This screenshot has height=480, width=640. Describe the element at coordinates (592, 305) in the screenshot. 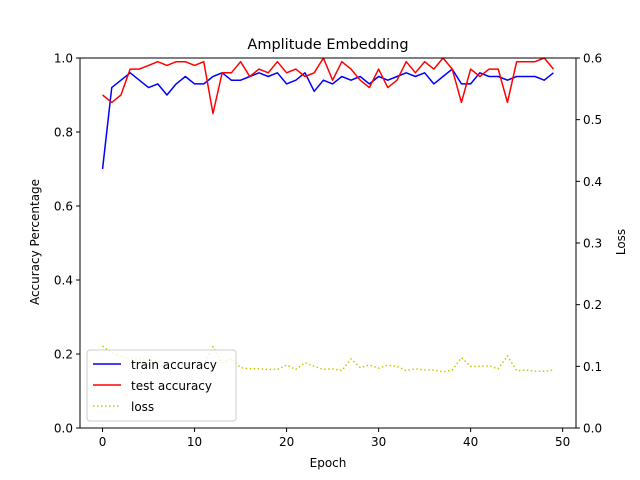

I see `y2-tick-label: 0.2` at that location.